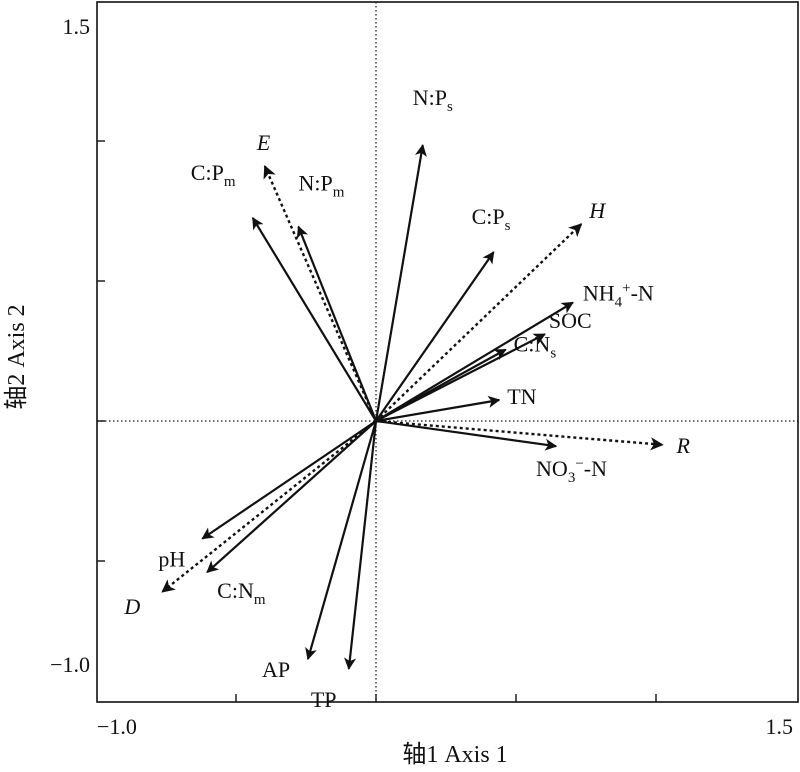 The width and height of the screenshot is (800, 772). I want to click on arrow-ph, so click(289, 480).